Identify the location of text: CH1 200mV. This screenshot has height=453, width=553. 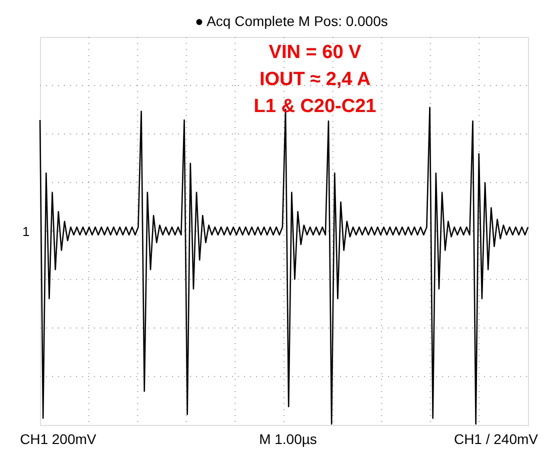
(58, 439).